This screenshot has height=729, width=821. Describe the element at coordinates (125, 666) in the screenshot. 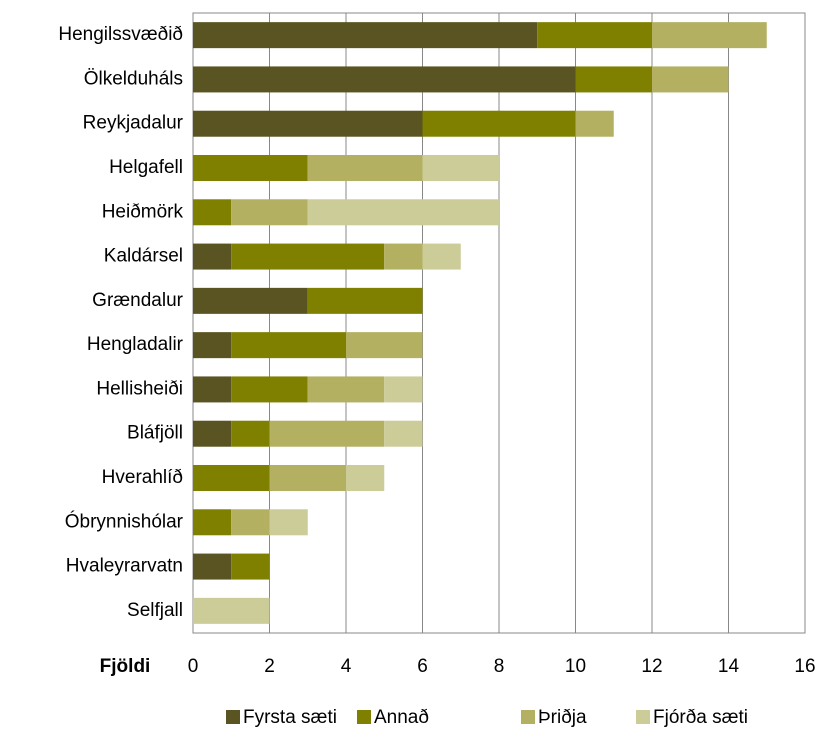

I see `x-axis-label: Fjöldi` at that location.